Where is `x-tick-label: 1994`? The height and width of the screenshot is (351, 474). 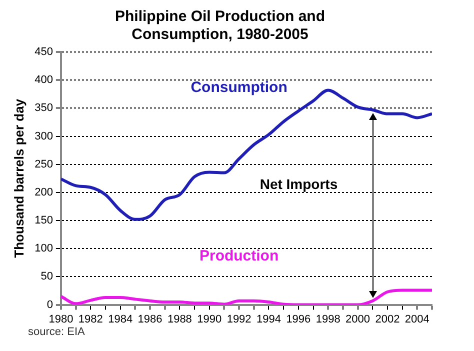 x-tick-label: 1994 is located at coordinates (268, 319).